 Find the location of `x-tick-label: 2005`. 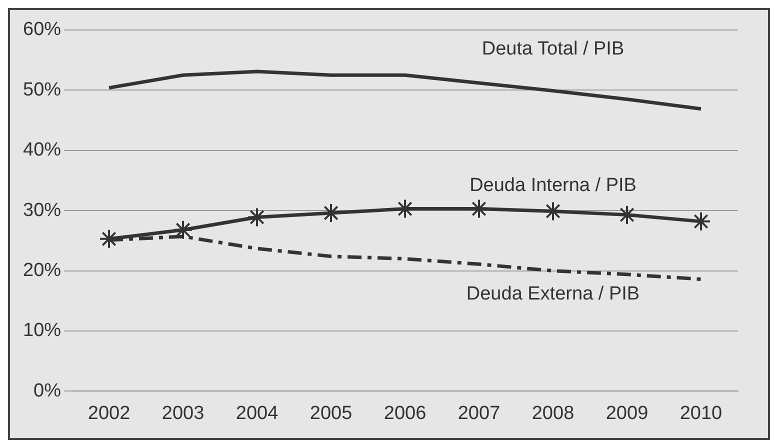

x-tick-label: 2005 is located at coordinates (331, 413).